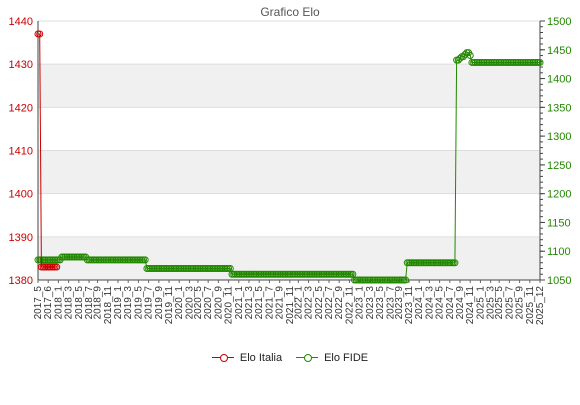  What do you see at coordinates (298, 303) in the screenshot?
I see `x-tick-label: 2022_1` at bounding box center [298, 303].